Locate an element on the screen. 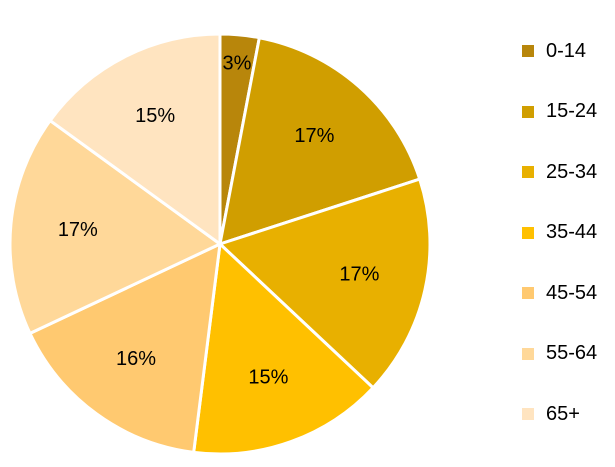  slice-label-65+: 15% is located at coordinates (155, 116).